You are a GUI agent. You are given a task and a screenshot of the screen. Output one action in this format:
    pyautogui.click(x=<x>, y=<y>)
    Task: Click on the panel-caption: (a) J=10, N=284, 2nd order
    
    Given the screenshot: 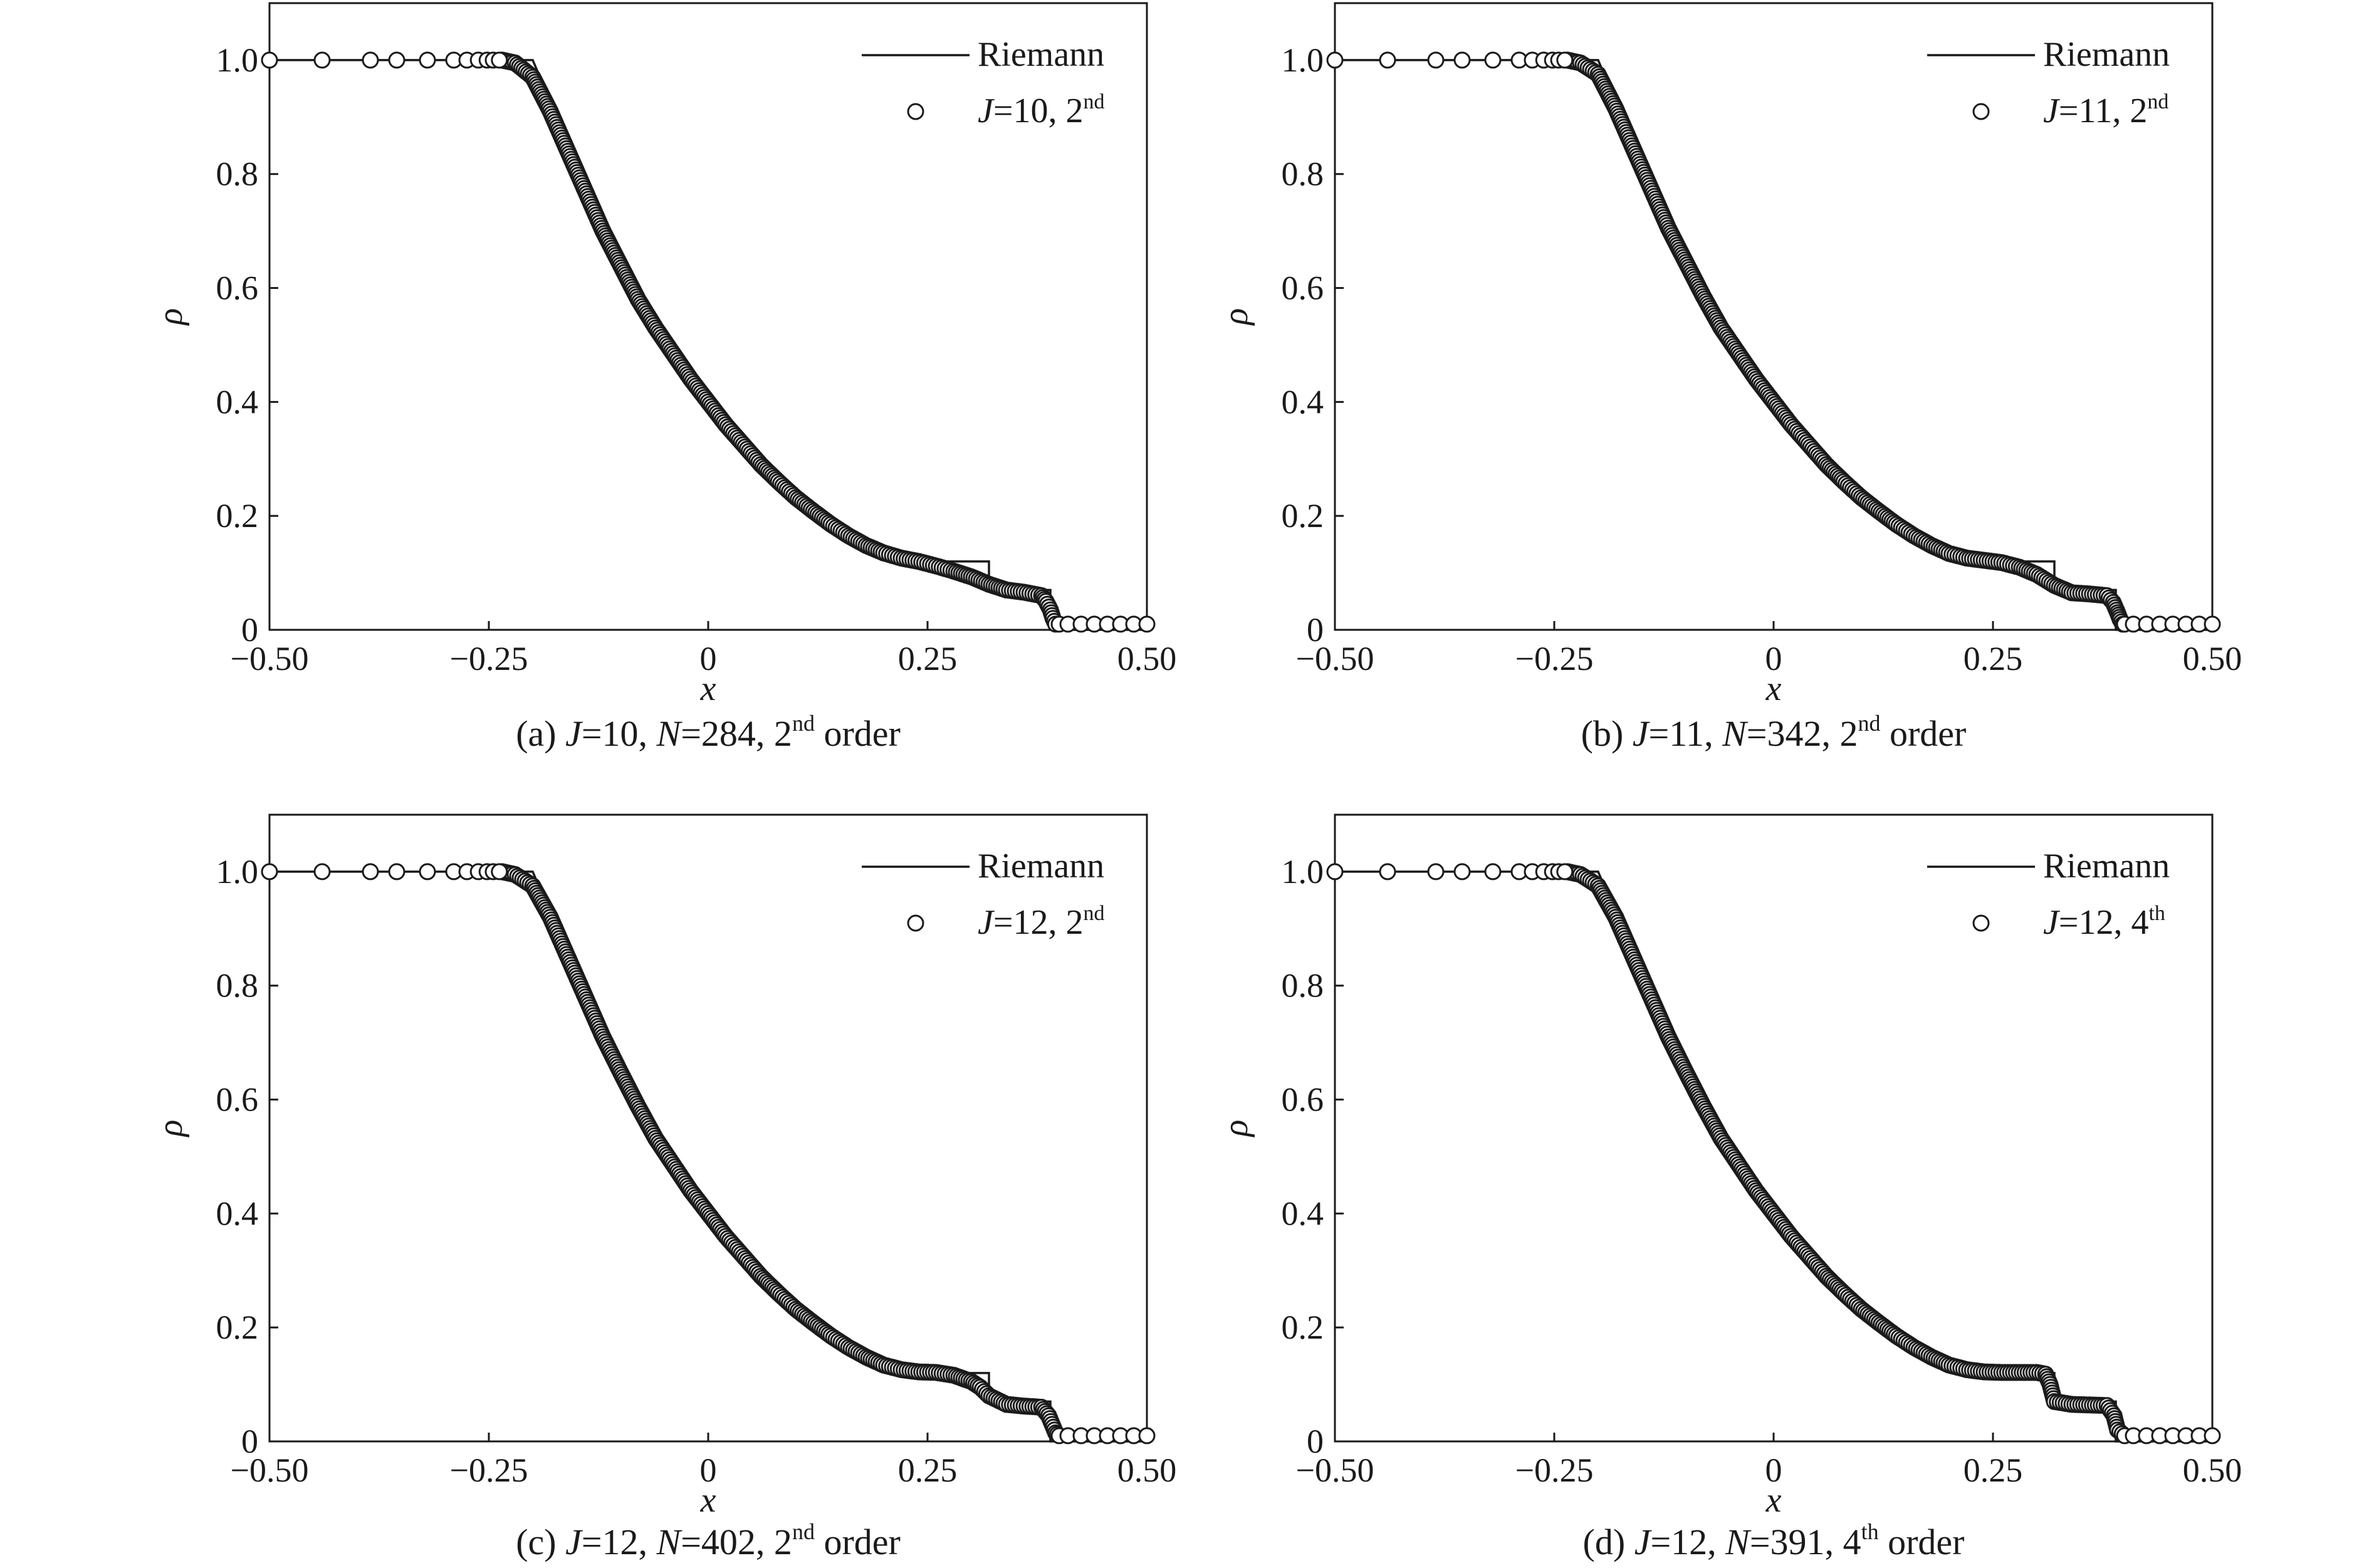 What is the action you would take?
    pyautogui.click(x=708, y=732)
    